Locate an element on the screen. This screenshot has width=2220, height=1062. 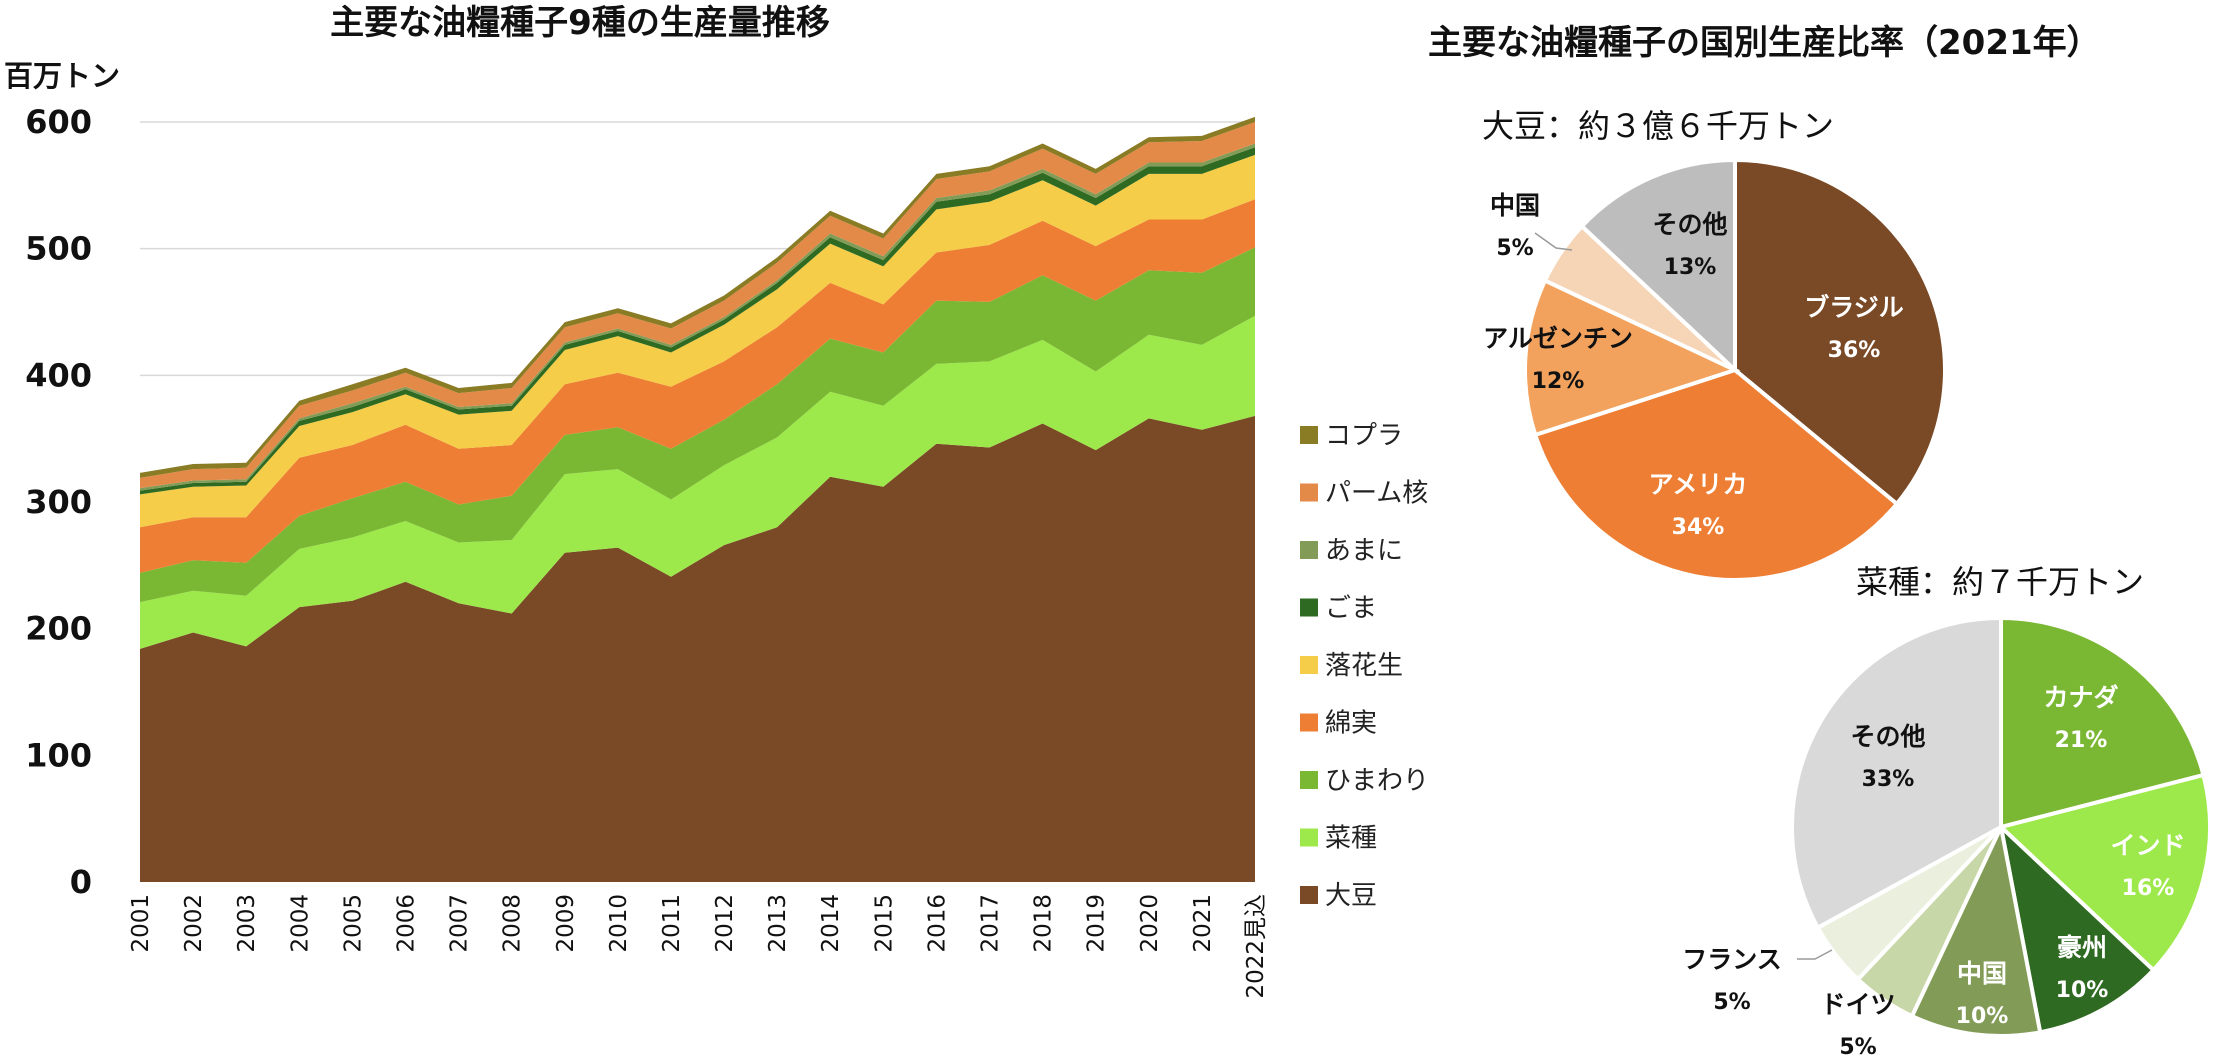
x-tick-label: 2007 is located at coordinates (460, 923).